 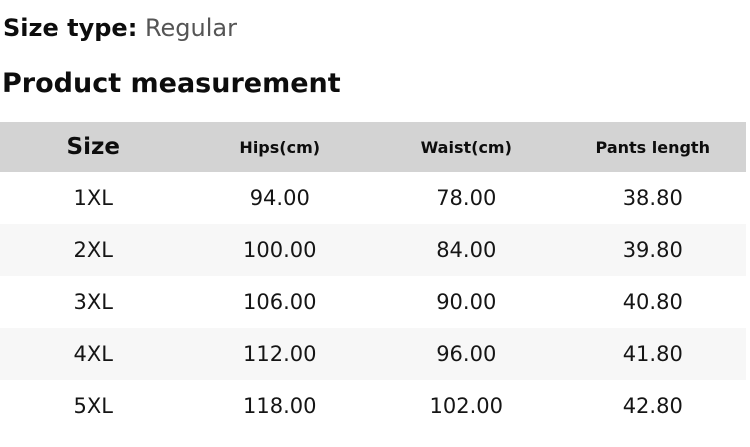 What do you see at coordinates (190, 28) in the screenshot?
I see `size-type-value: Regular` at bounding box center [190, 28].